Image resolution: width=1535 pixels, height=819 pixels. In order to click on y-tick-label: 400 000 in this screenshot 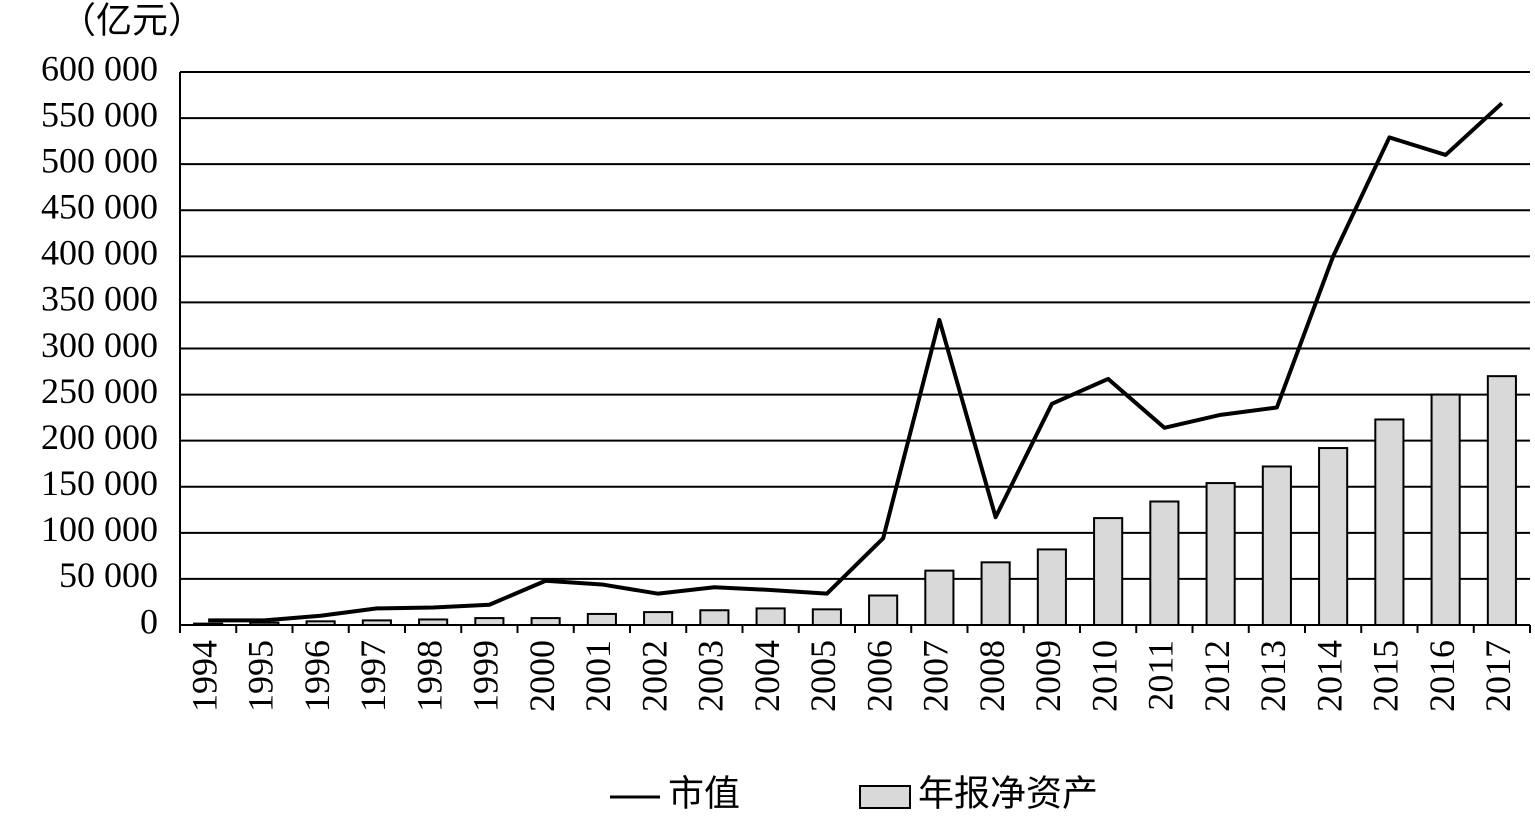, I will do `click(99, 253)`.